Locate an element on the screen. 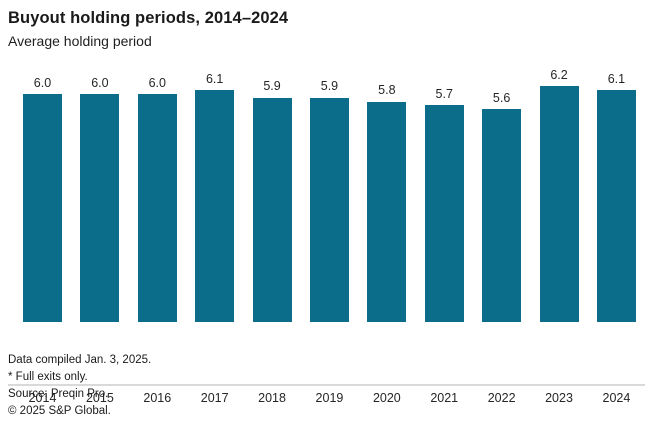 Image resolution: width=660 pixels, height=427 pixels. footnote-copyright: © 2025 S&P Global. is located at coordinates (59, 411).